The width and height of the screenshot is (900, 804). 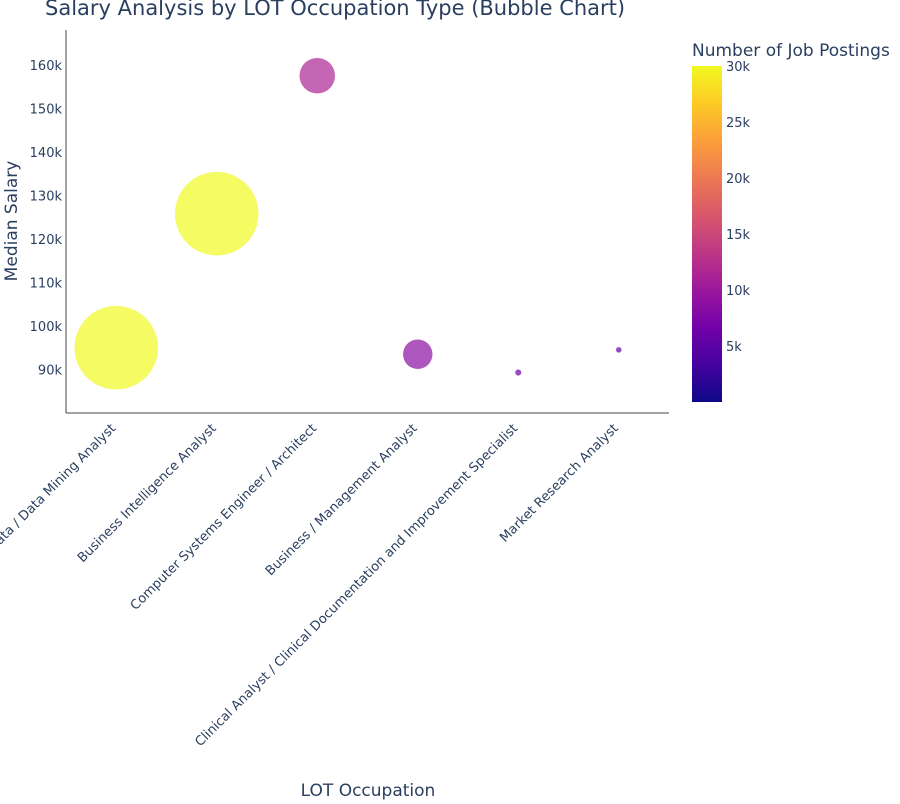 I want to click on y-tick-label: 140k, so click(x=46, y=153).